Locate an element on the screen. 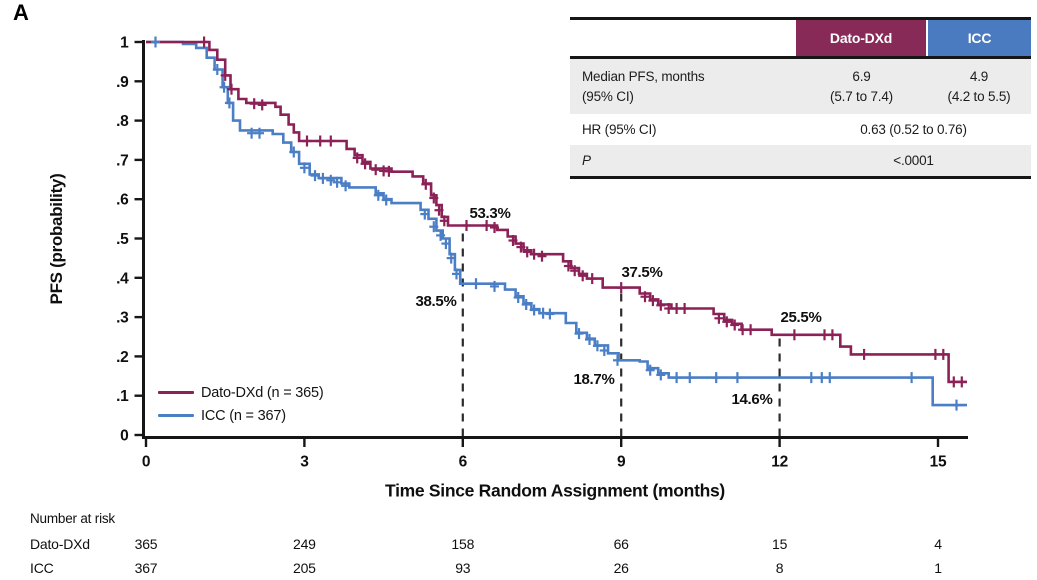  x-tick-label: 12 is located at coordinates (779, 462).